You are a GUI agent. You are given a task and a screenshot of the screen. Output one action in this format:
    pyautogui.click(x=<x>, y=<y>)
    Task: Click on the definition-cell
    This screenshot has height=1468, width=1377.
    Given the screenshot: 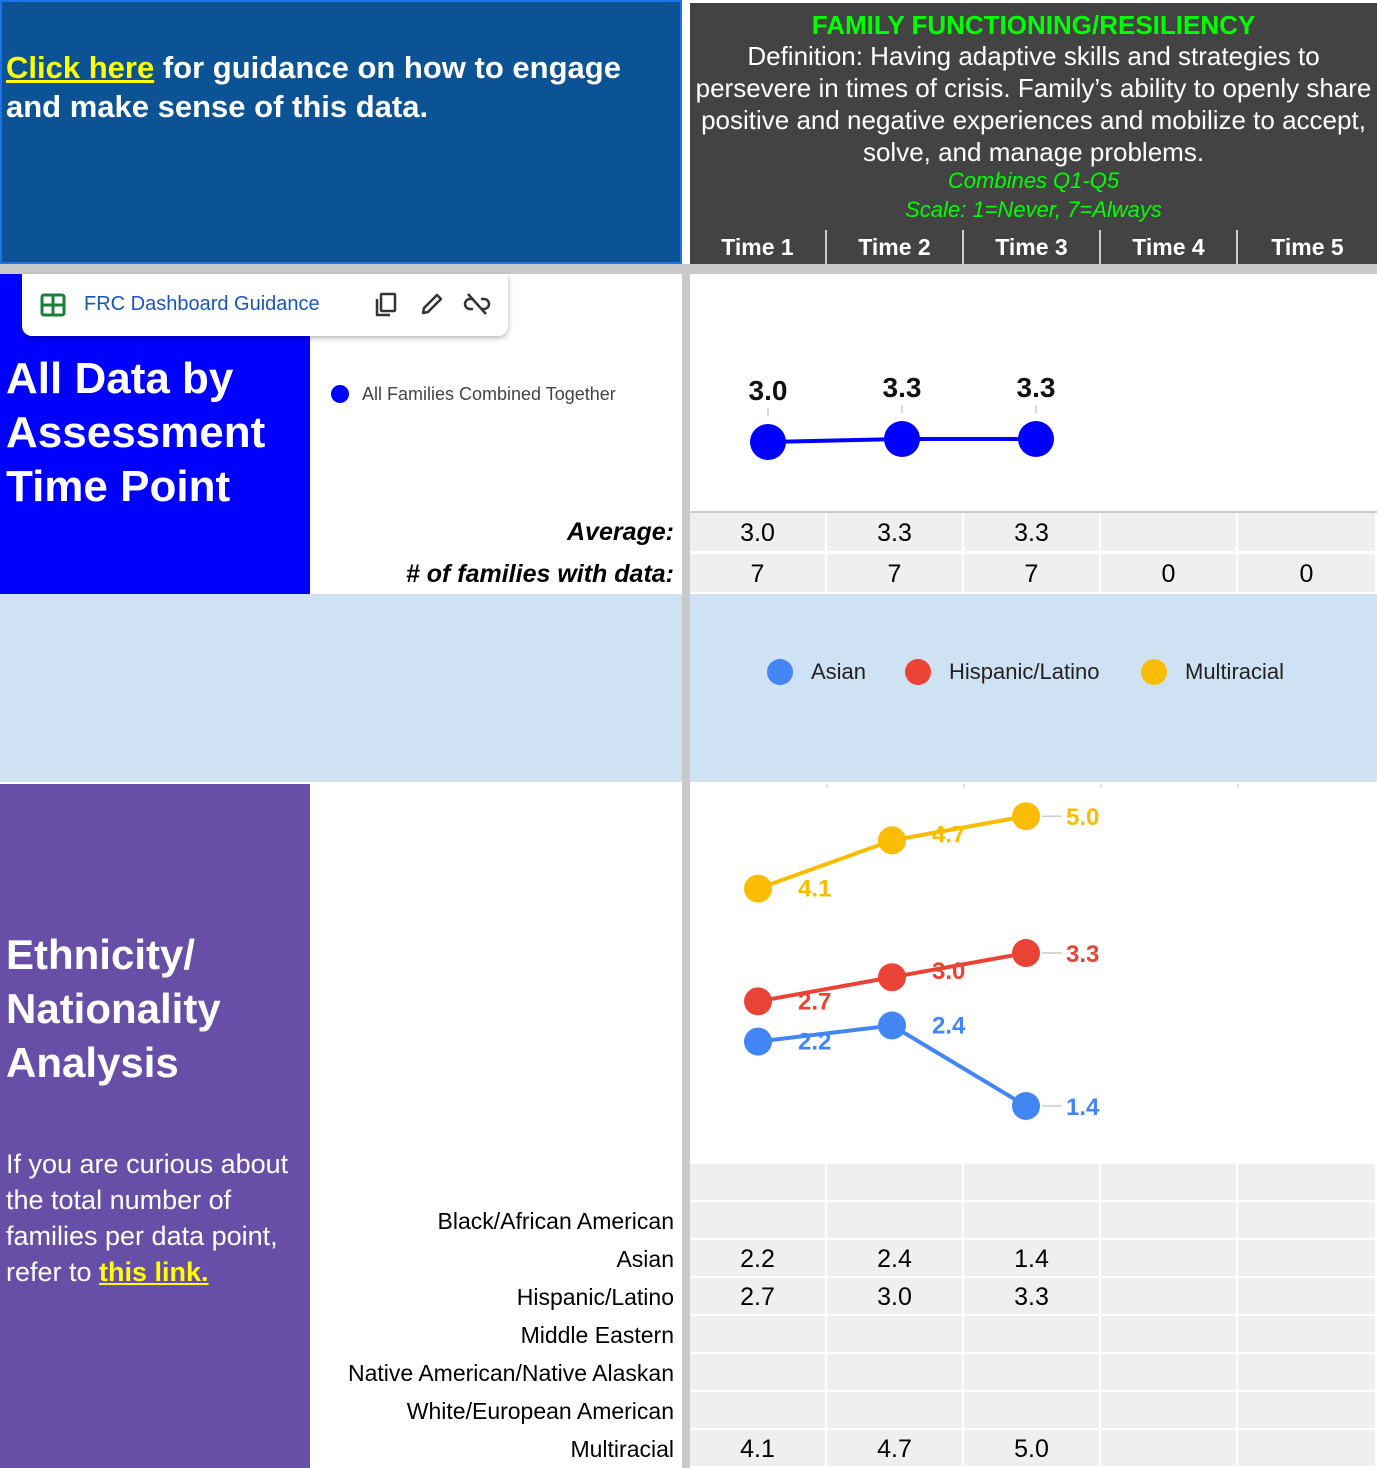 What is the action you would take?
    pyautogui.click(x=1033, y=115)
    